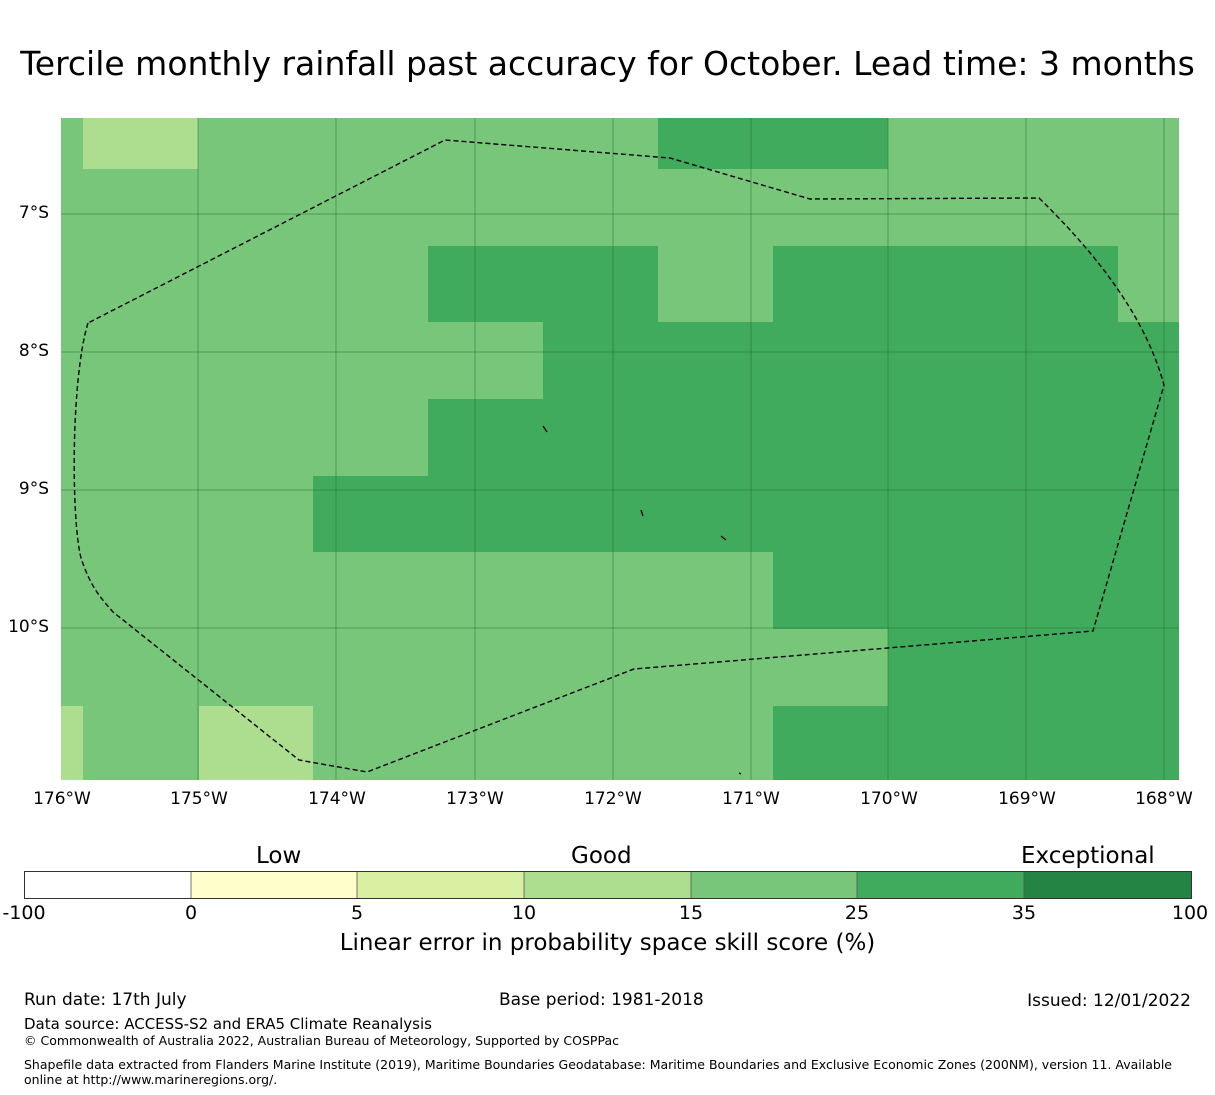  What do you see at coordinates (33, 213) in the screenshot?
I see `lat-tick-label: 7°S` at bounding box center [33, 213].